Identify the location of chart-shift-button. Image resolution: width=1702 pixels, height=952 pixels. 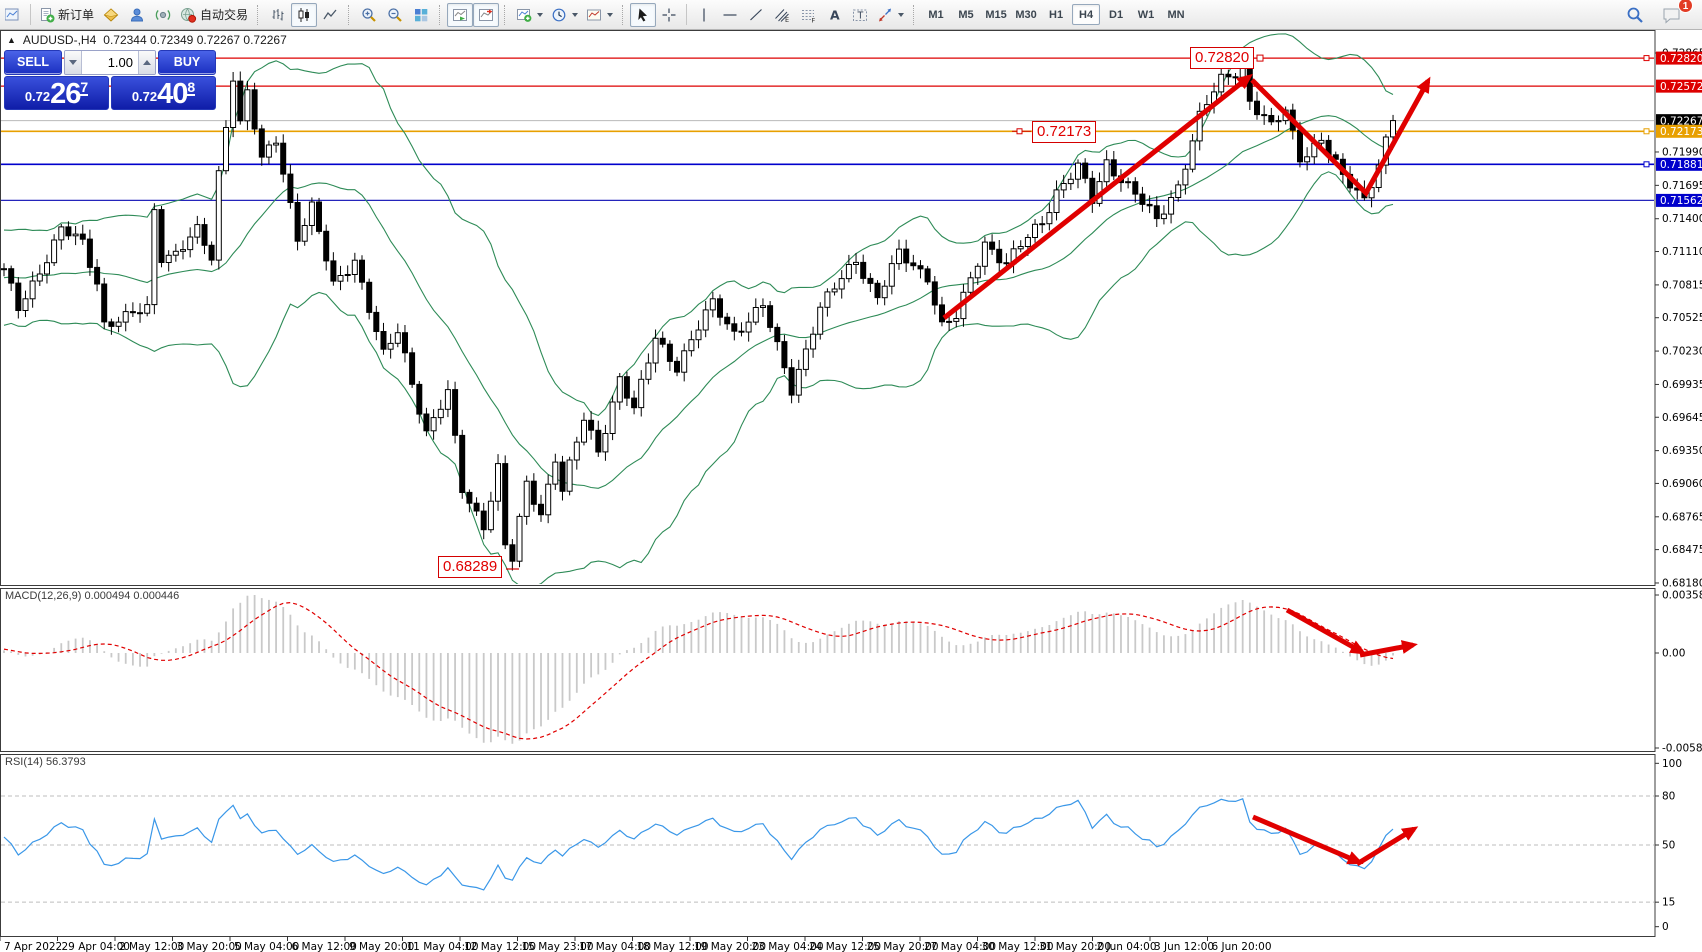
(486, 14).